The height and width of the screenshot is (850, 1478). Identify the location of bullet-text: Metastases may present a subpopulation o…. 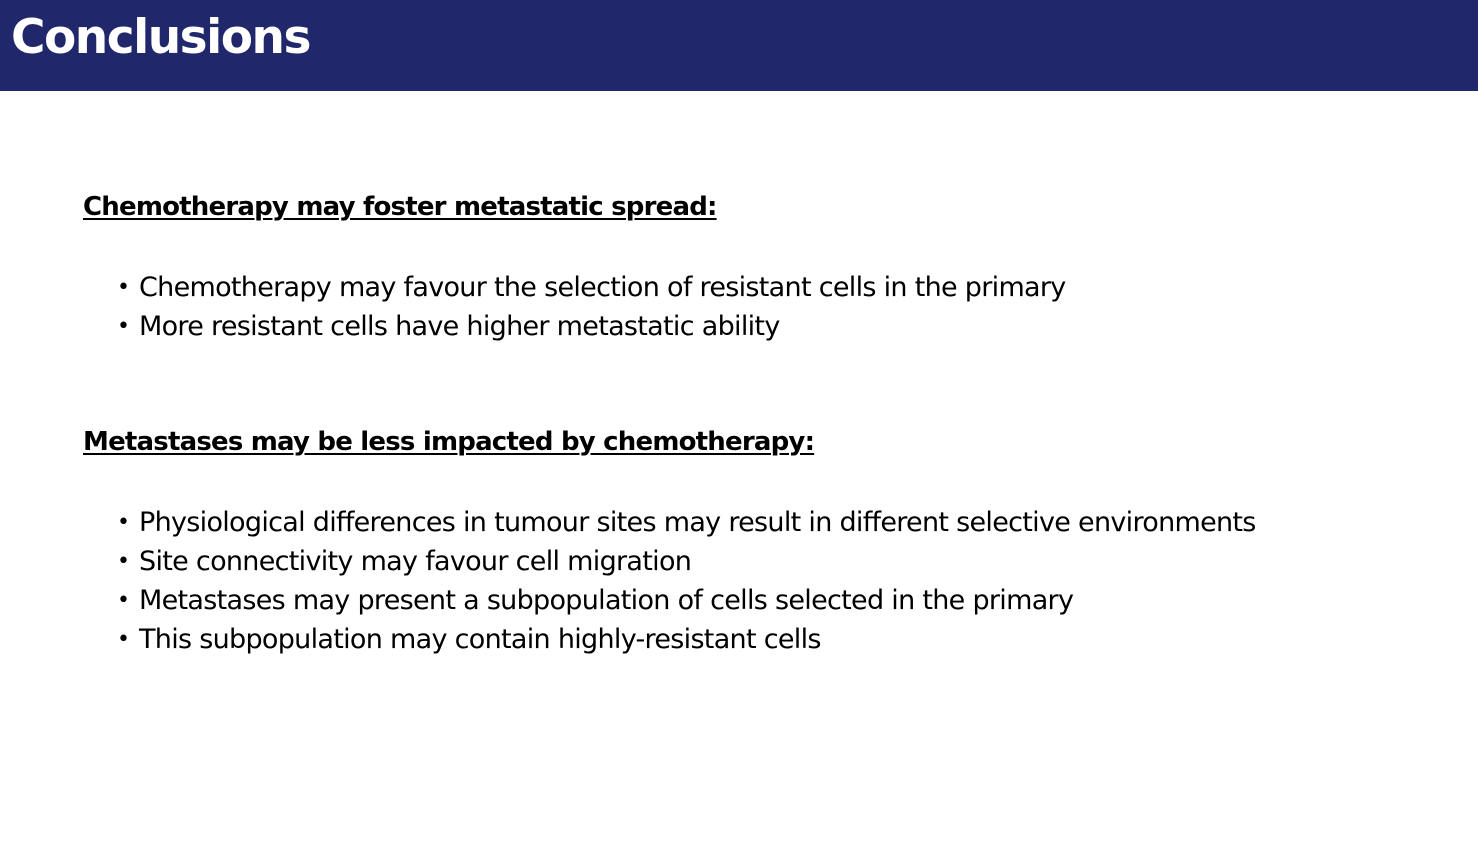
(606, 600).